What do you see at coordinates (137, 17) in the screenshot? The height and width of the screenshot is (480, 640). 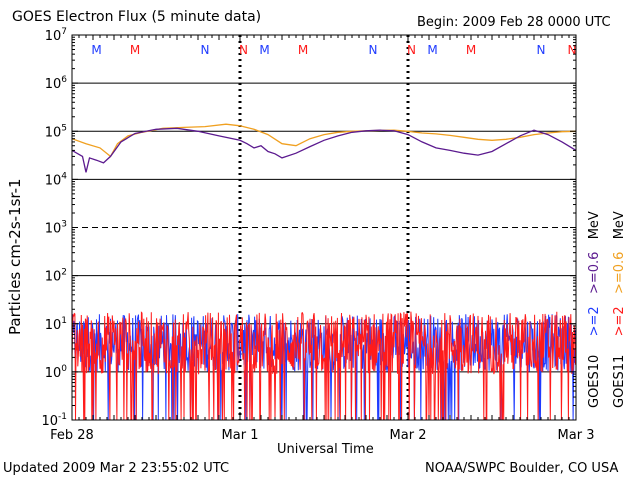 I see `chart-title: GOES Electron Flux (5 minute data)` at bounding box center [137, 17].